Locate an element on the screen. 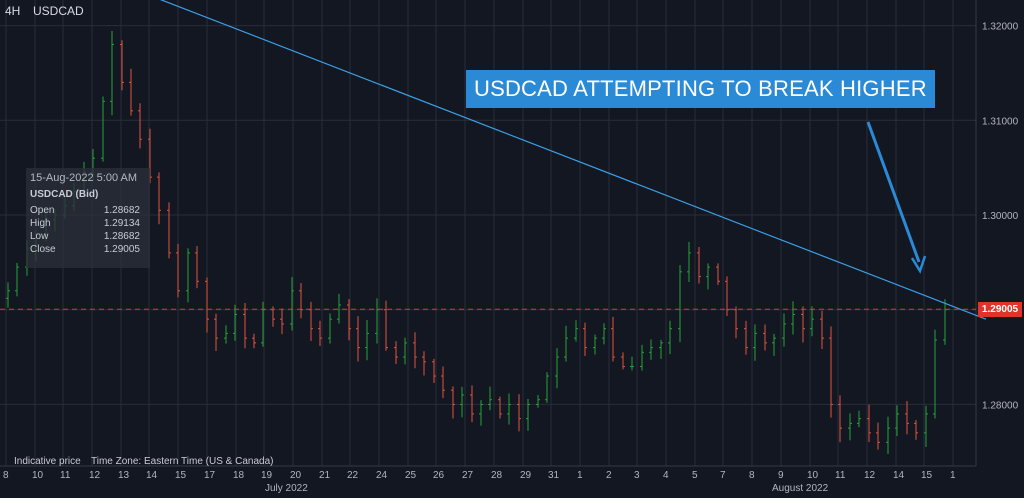 This screenshot has width=1024, height=498. tooltip-row-open: Open 1.28682 is located at coordinates (85, 210).